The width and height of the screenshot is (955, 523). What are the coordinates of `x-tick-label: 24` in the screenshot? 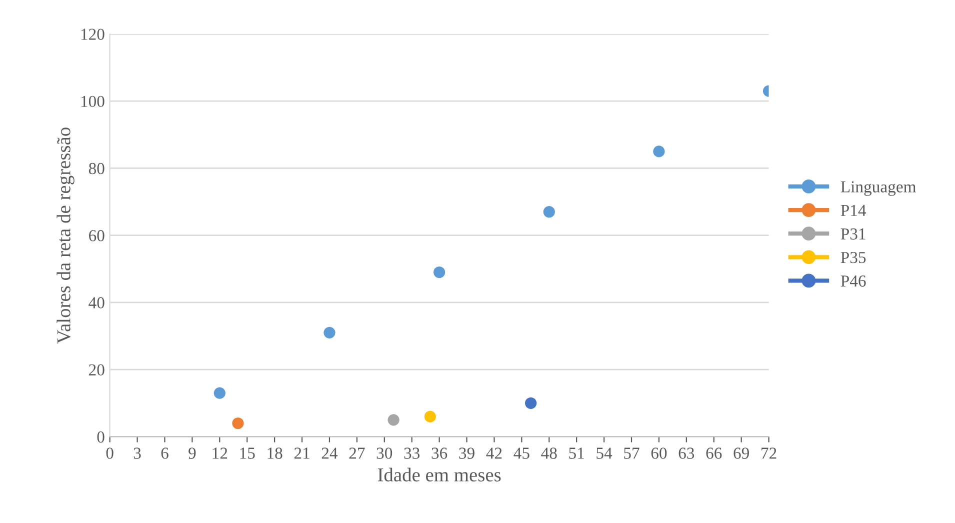 It's located at (330, 453).